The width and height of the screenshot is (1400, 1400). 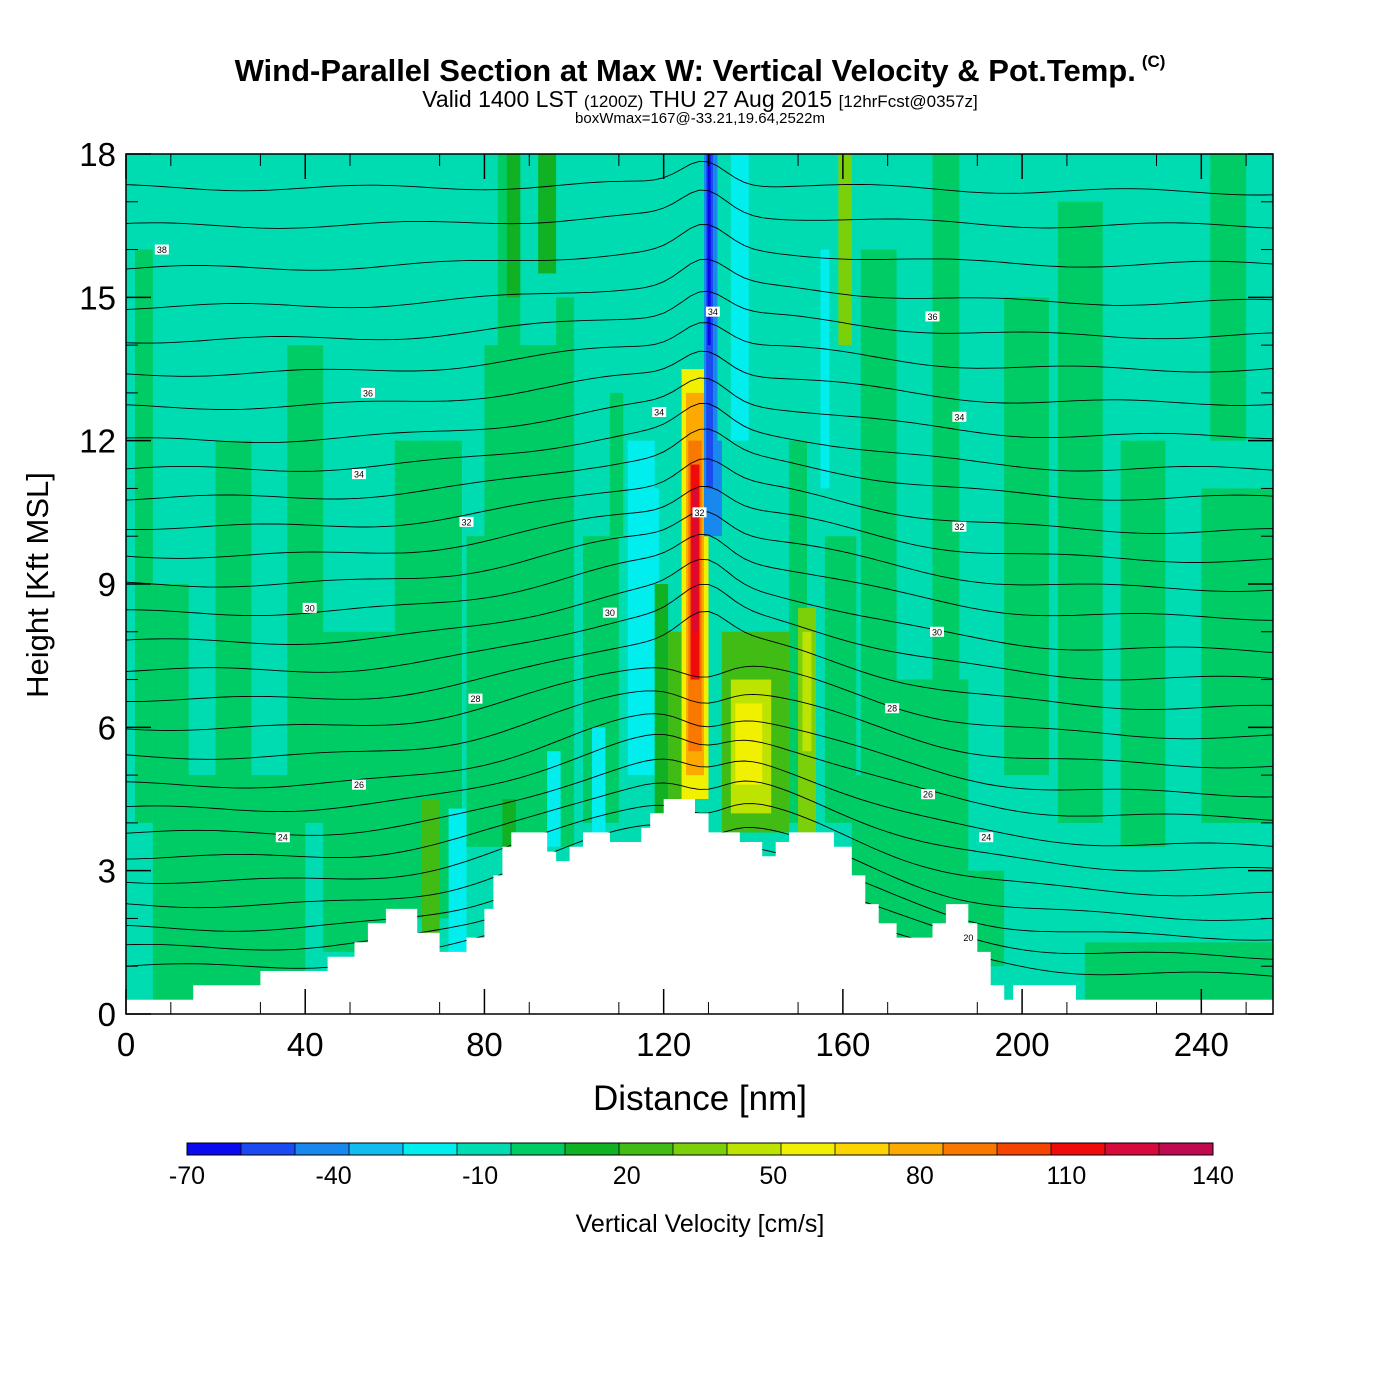 I want to click on contour-label-1: 36, so click(x=932, y=316).